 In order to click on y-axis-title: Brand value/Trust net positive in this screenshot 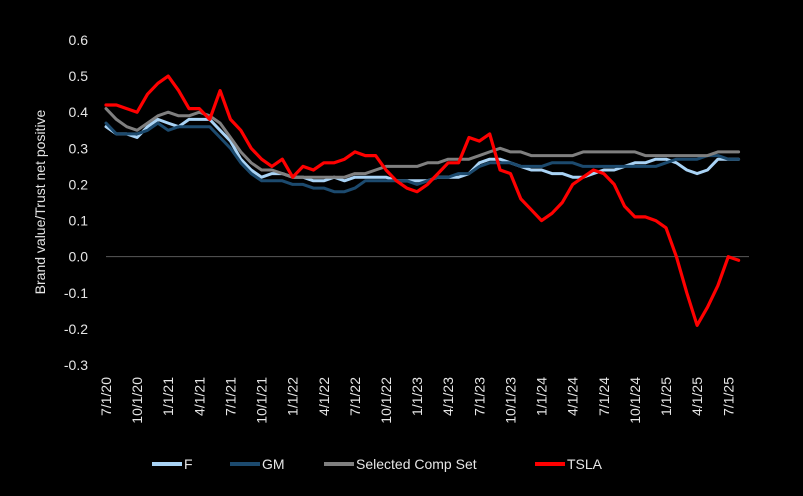, I will do `click(40, 201)`.